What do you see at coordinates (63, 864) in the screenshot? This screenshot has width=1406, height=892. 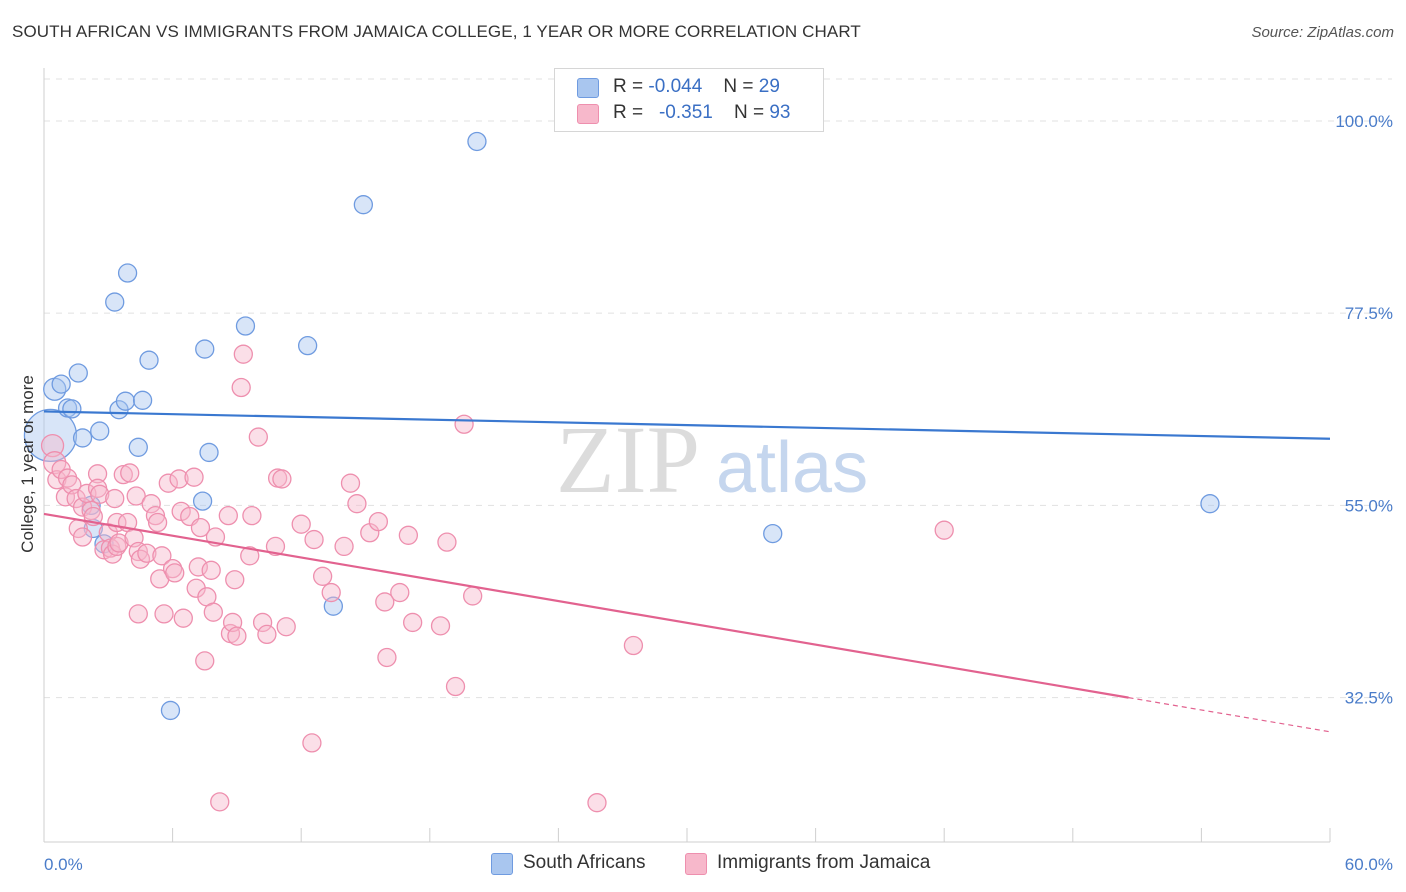 I see `x-tick-label-min: 0.0%` at bounding box center [63, 864].